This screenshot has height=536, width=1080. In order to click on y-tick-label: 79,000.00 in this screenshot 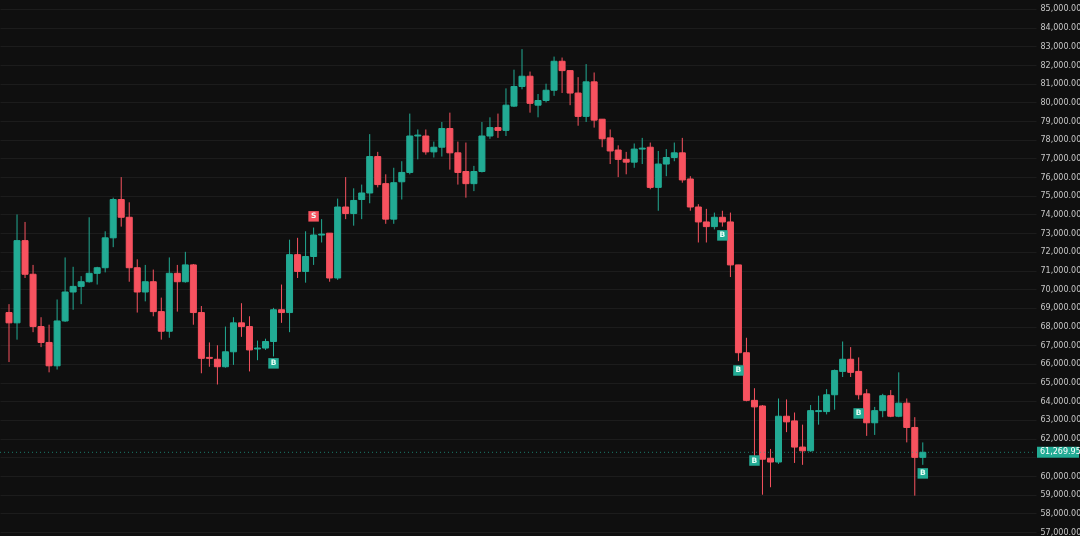, I will do `click(1060, 121)`.